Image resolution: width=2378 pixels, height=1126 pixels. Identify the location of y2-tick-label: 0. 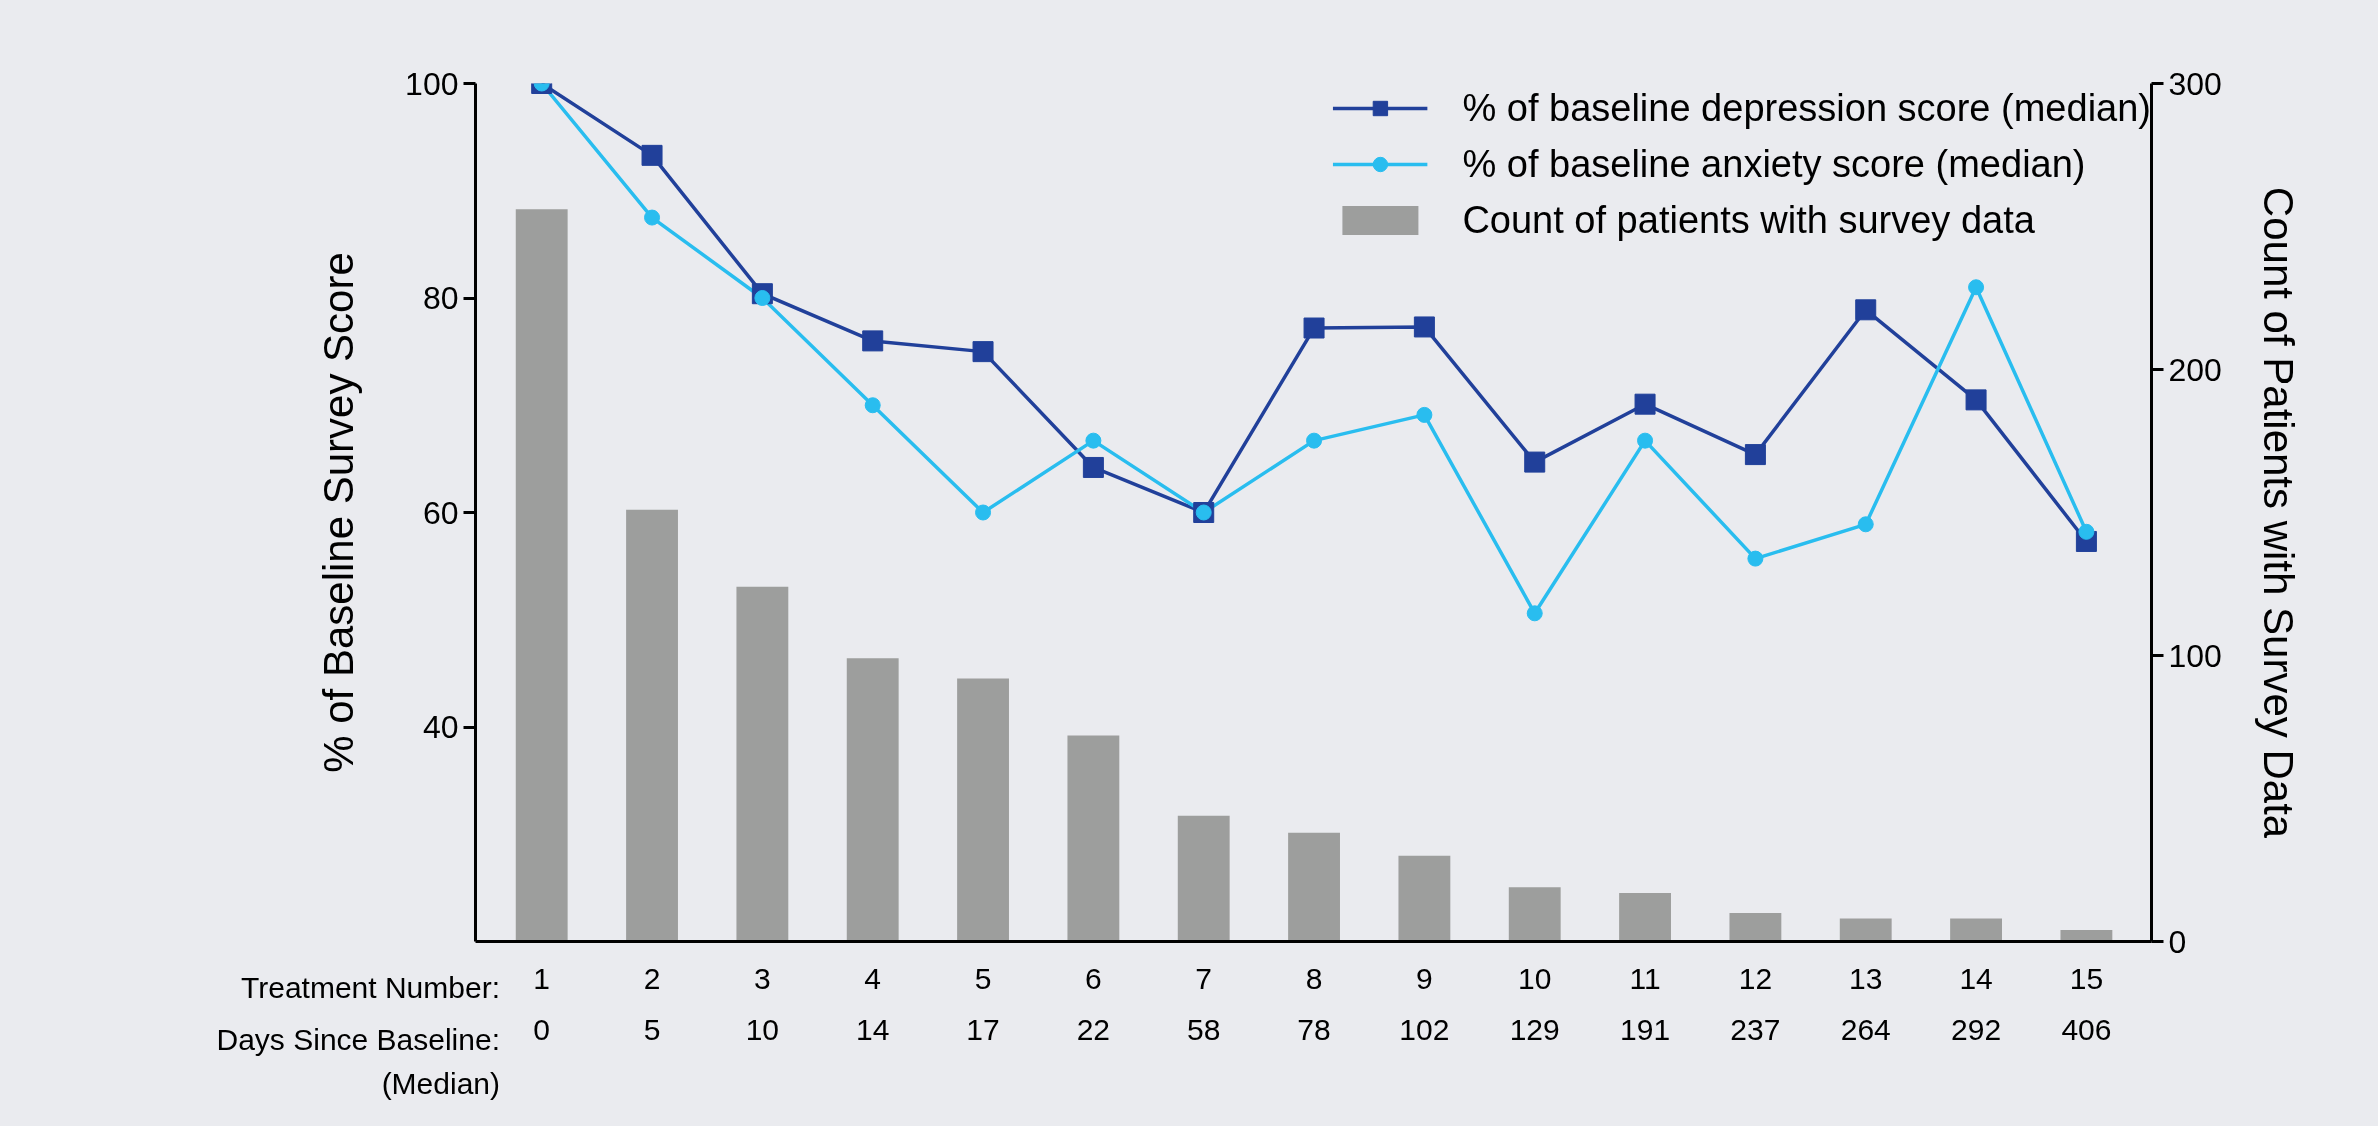
(2177, 941).